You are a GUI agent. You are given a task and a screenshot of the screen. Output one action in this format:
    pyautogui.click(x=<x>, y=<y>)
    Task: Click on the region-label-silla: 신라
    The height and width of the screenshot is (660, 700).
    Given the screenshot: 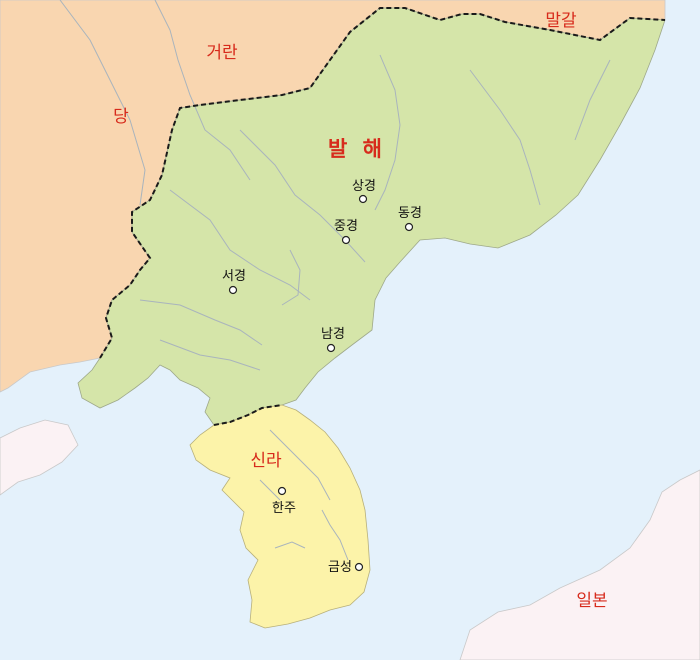 What is the action you would take?
    pyautogui.click(x=266, y=461)
    